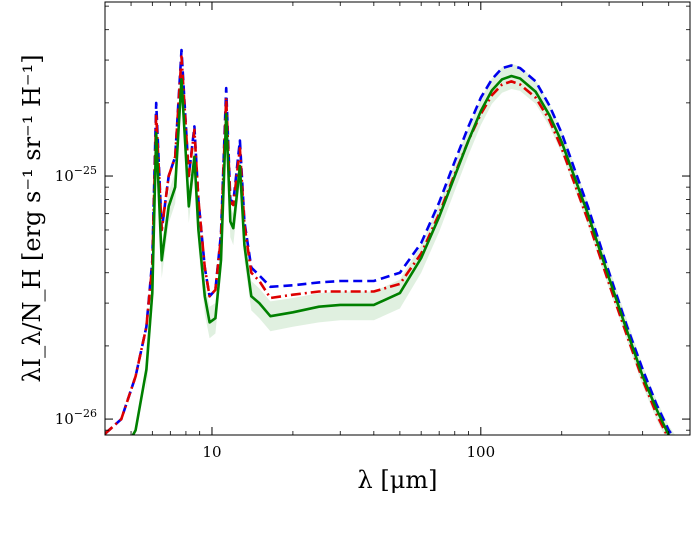 The image size is (697, 550). What do you see at coordinates (76, 174) in the screenshot?
I see `y-tick-label: 10−25` at bounding box center [76, 174].